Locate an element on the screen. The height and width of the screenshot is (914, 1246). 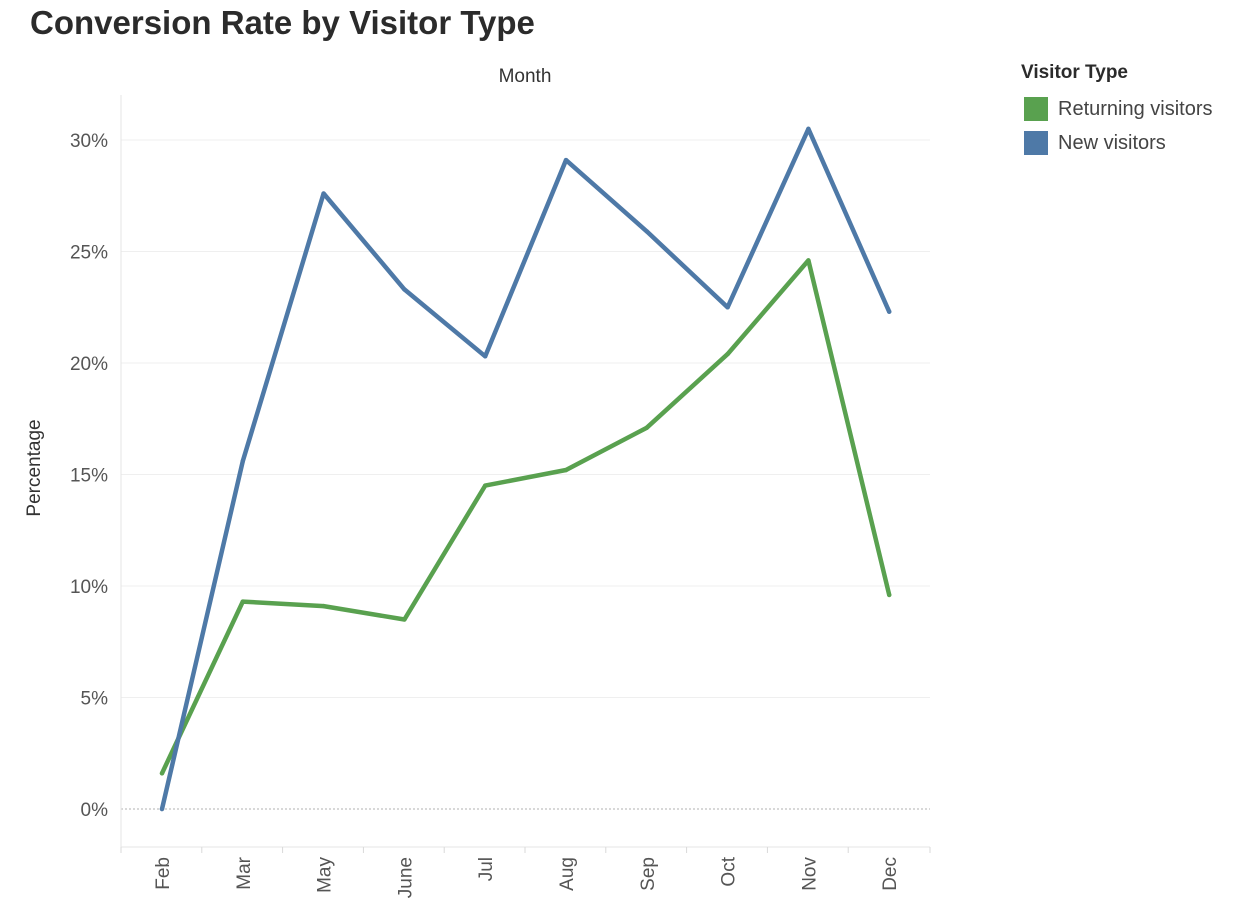
legend-title: Visitor Type is located at coordinates (1074, 72).